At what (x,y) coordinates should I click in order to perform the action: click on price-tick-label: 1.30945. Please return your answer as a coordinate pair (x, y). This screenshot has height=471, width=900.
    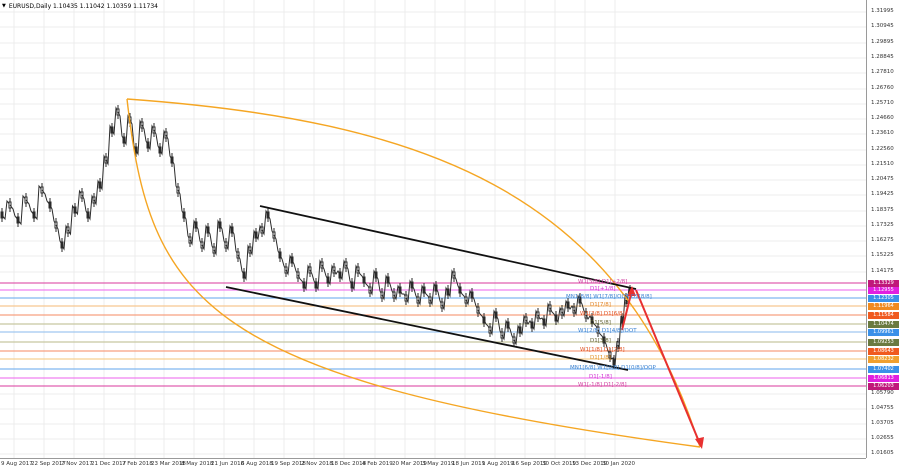
    Looking at the image, I should click on (882, 26).